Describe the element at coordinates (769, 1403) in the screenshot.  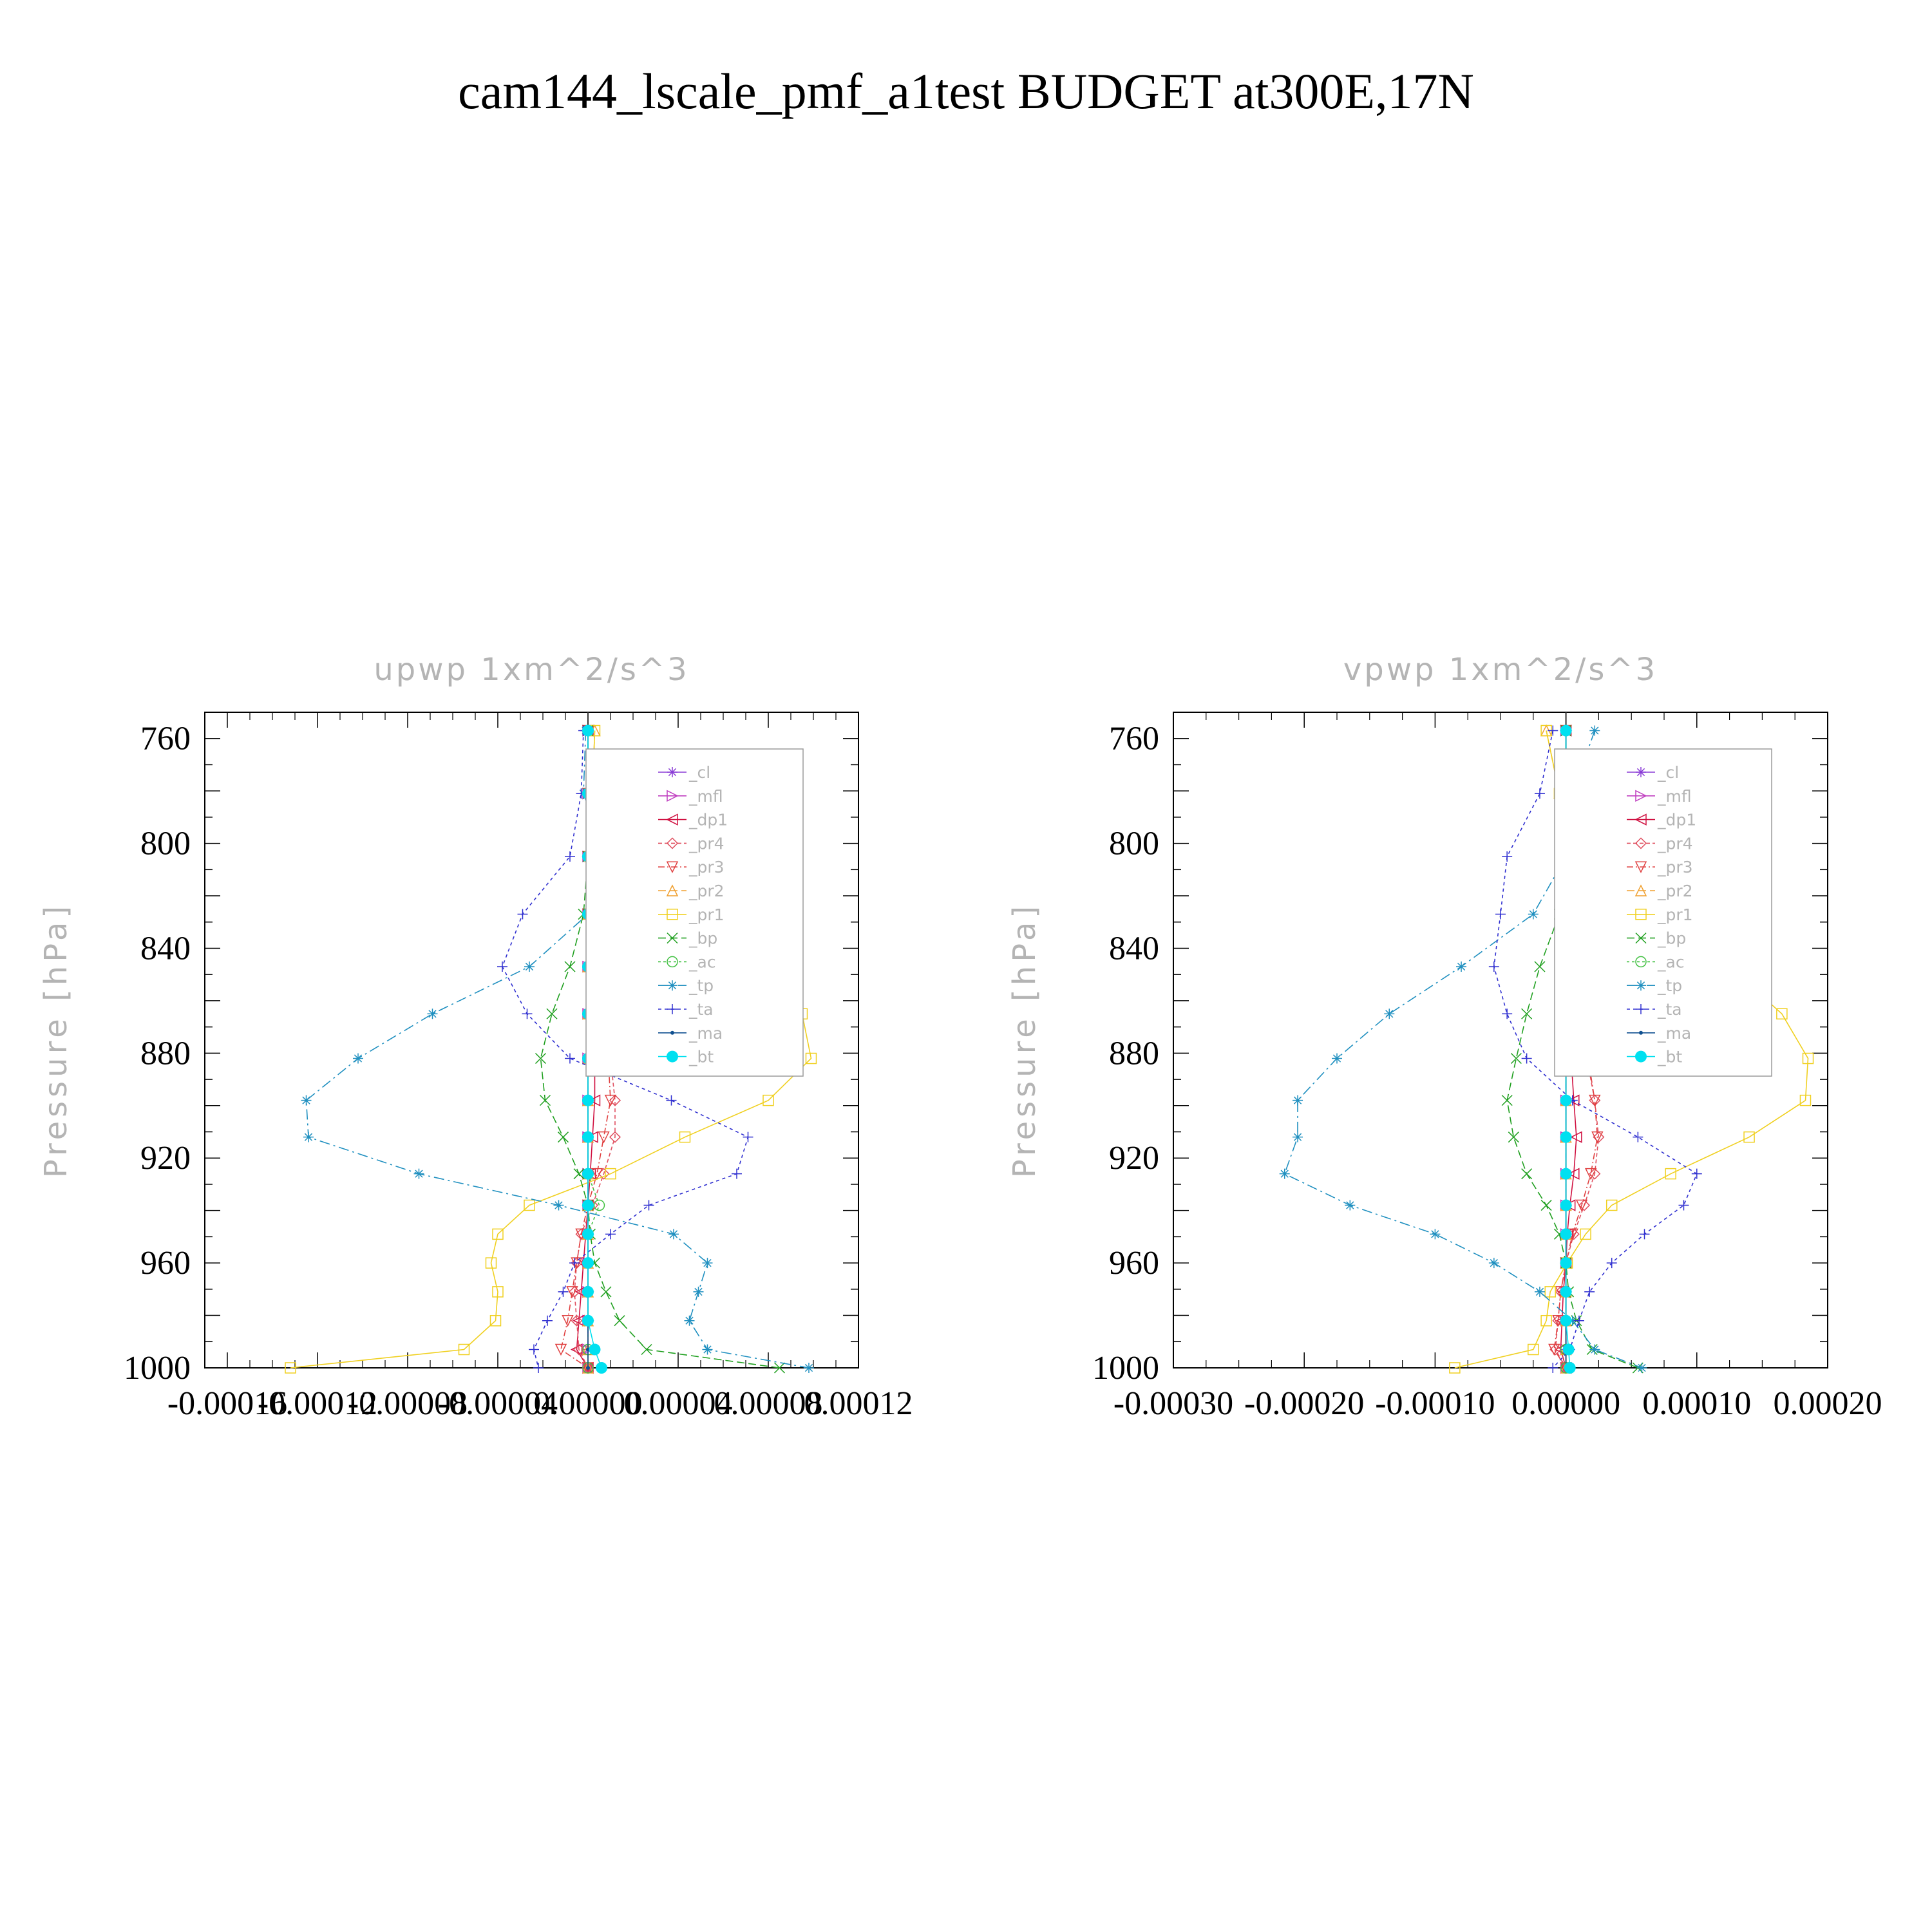
I see `x-tick-label: 0.00008` at that location.